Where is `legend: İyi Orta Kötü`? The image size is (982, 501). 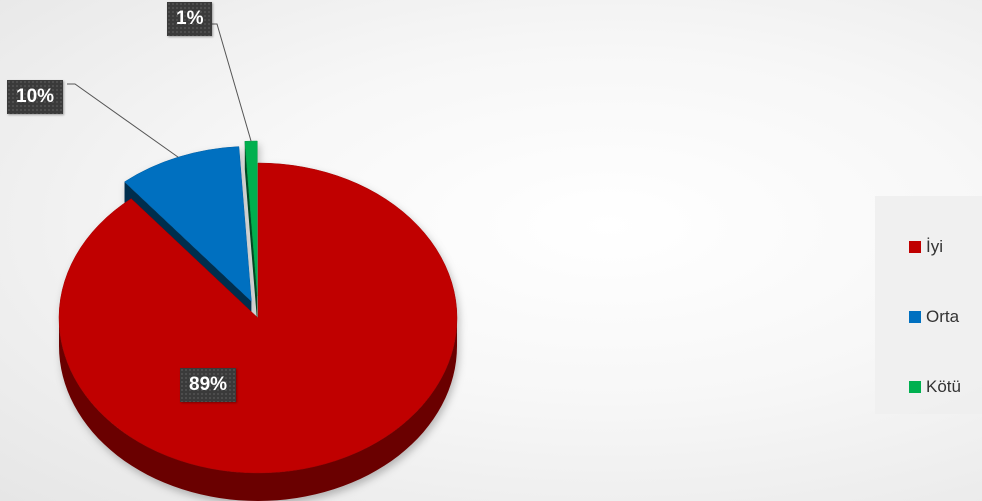
legend: İyi Orta Kötü is located at coordinates (928, 305).